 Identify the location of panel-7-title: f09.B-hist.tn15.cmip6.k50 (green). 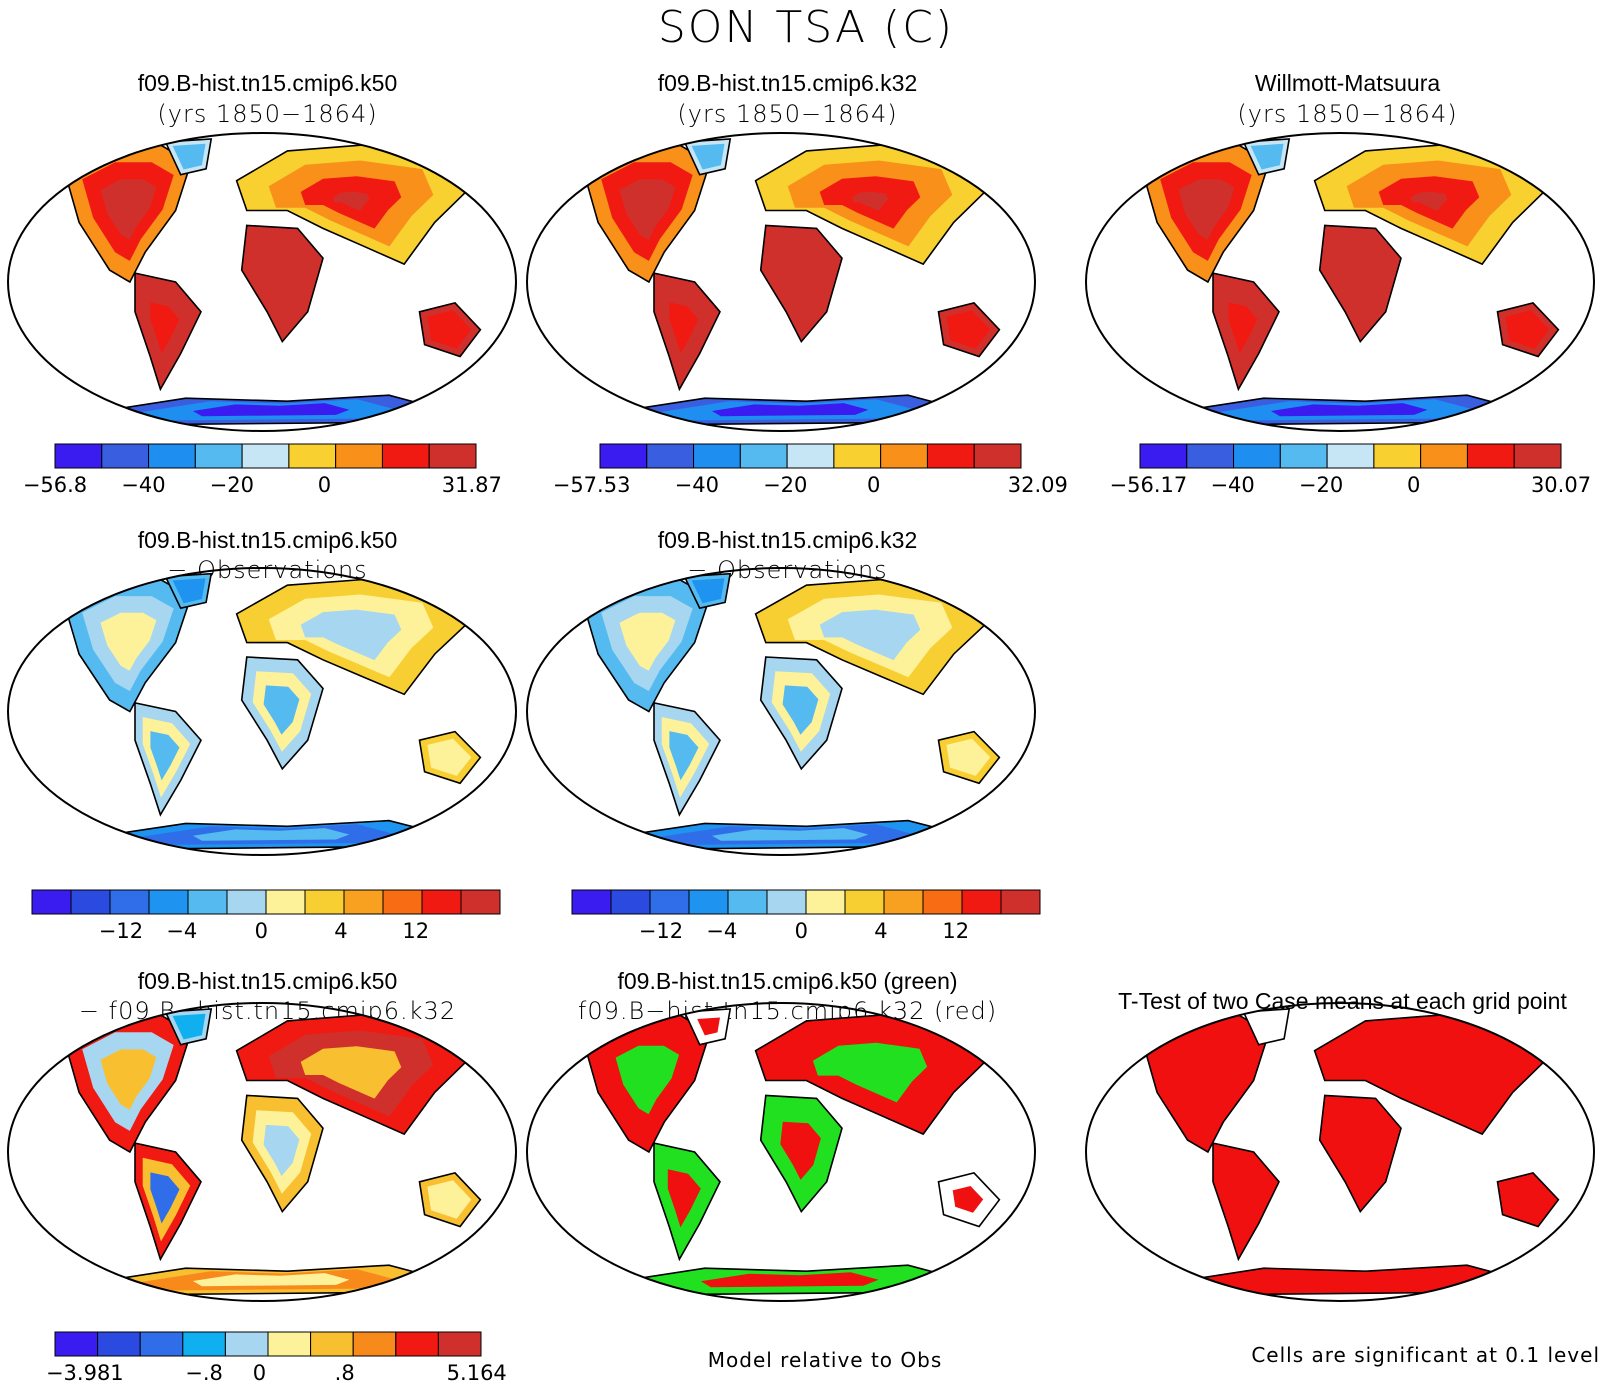
(787, 981).